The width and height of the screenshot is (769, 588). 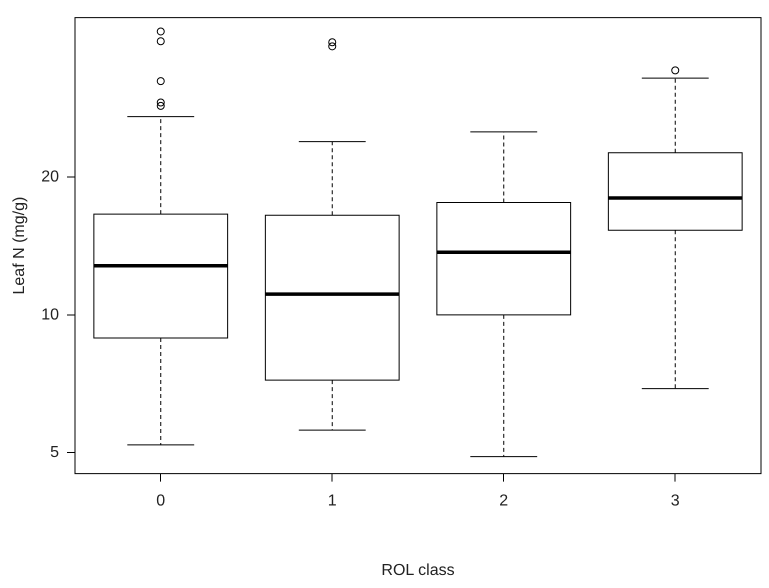 I want to click on x-axis-title: ROL class, so click(x=418, y=570).